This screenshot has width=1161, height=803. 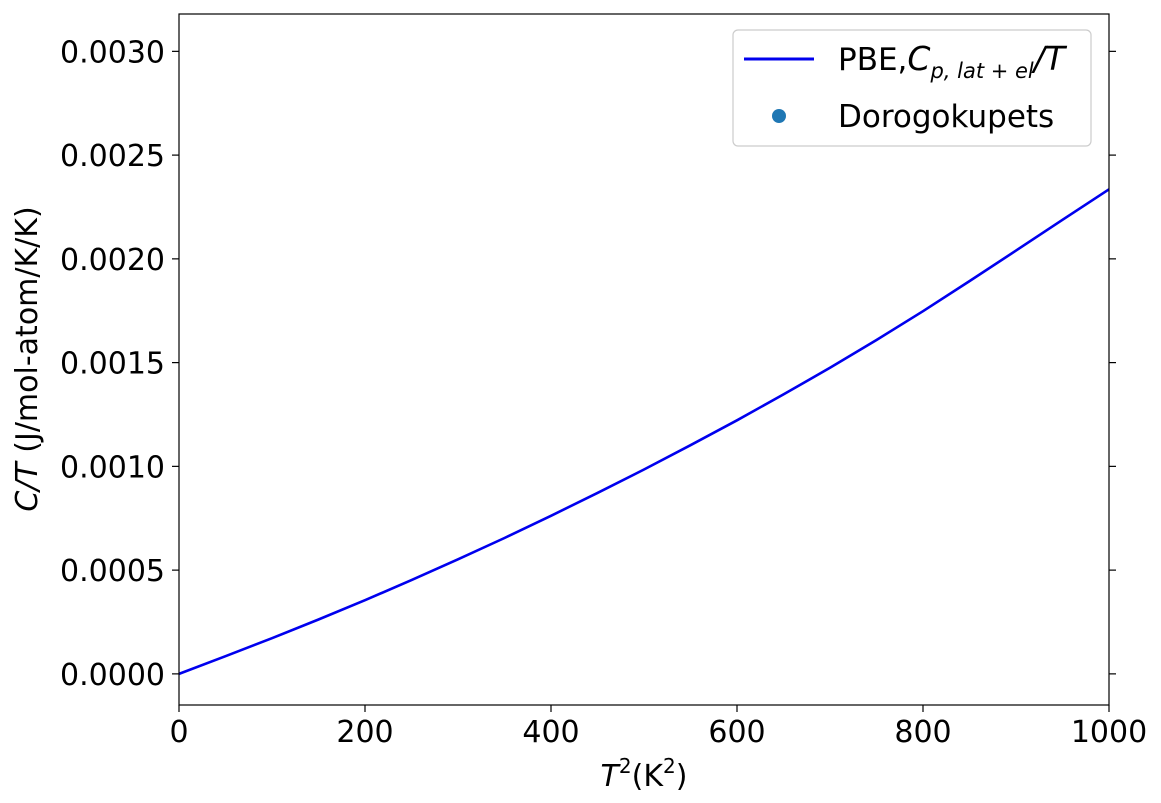 What do you see at coordinates (918, 58) in the screenshot?
I see `legend-label-pbe-c: C` at bounding box center [918, 58].